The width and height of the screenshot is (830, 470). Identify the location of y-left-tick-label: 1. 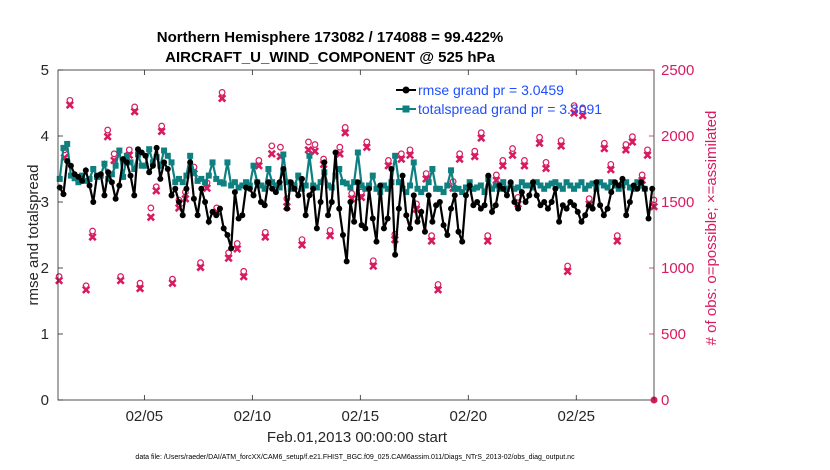
(45, 334).